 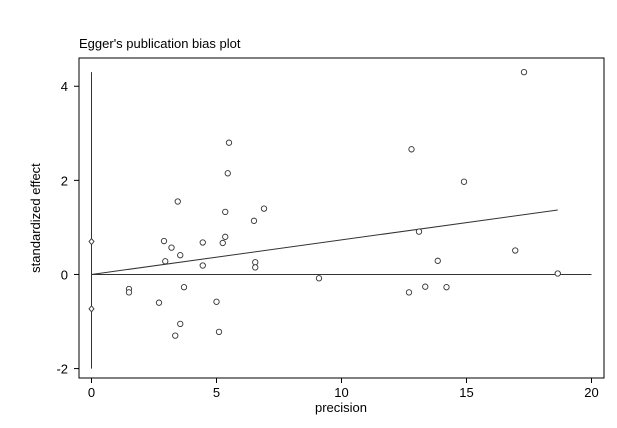 What do you see at coordinates (324, 242) in the screenshot?
I see `regression-line` at bounding box center [324, 242].